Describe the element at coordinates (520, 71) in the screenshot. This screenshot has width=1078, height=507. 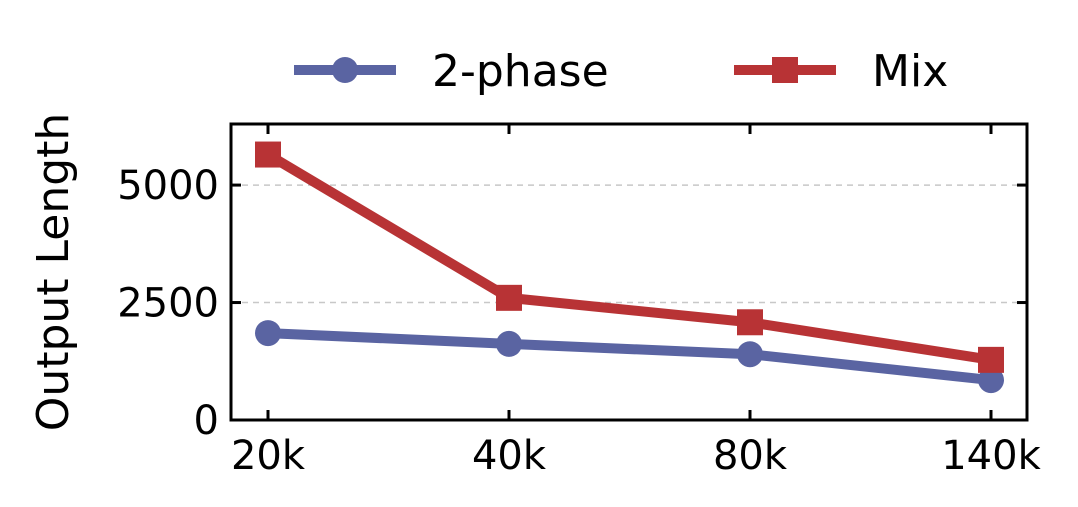
I see `legend-label-2-phase: 2-phase` at that location.